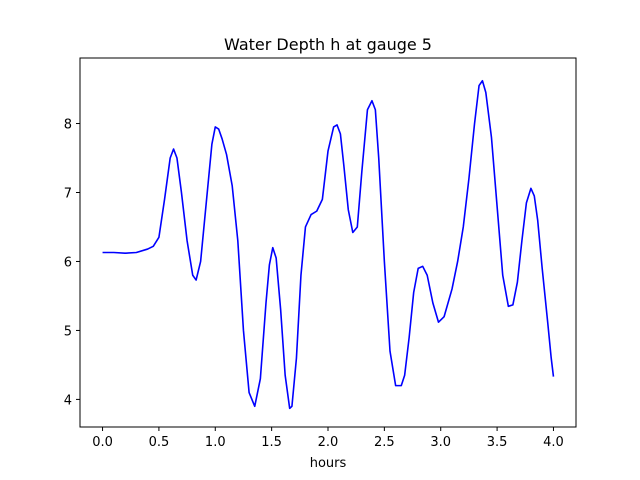 This screenshot has width=640, height=480. What do you see at coordinates (68, 193) in the screenshot?
I see `y-tick-label: 7` at bounding box center [68, 193].